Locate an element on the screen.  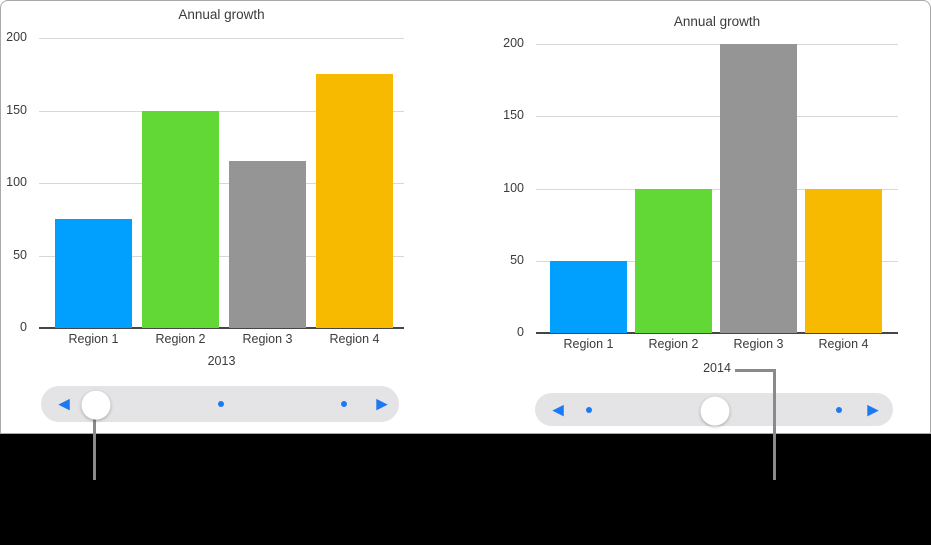
callout-line-2014-horizontal is located at coordinates (755, 370).